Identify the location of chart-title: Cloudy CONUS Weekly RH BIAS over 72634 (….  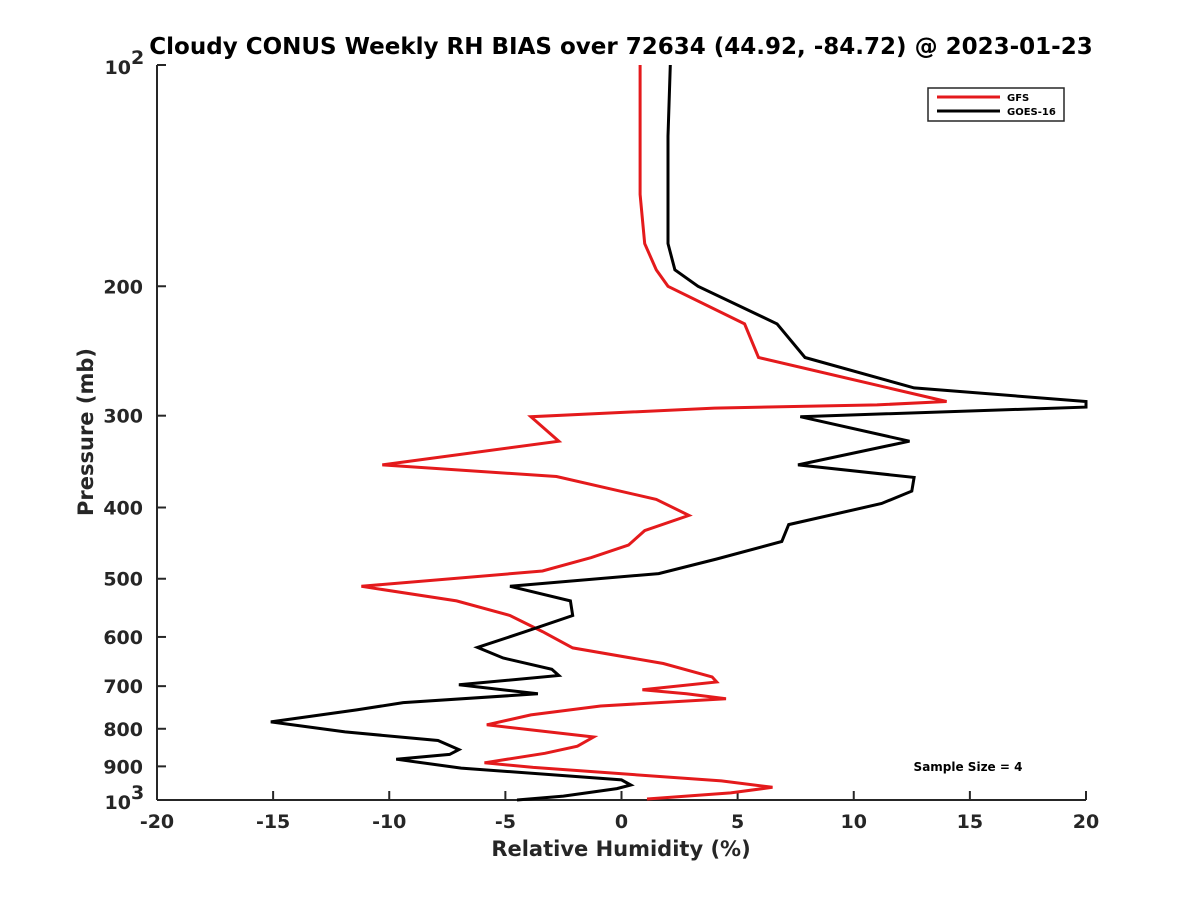
(620, 47).